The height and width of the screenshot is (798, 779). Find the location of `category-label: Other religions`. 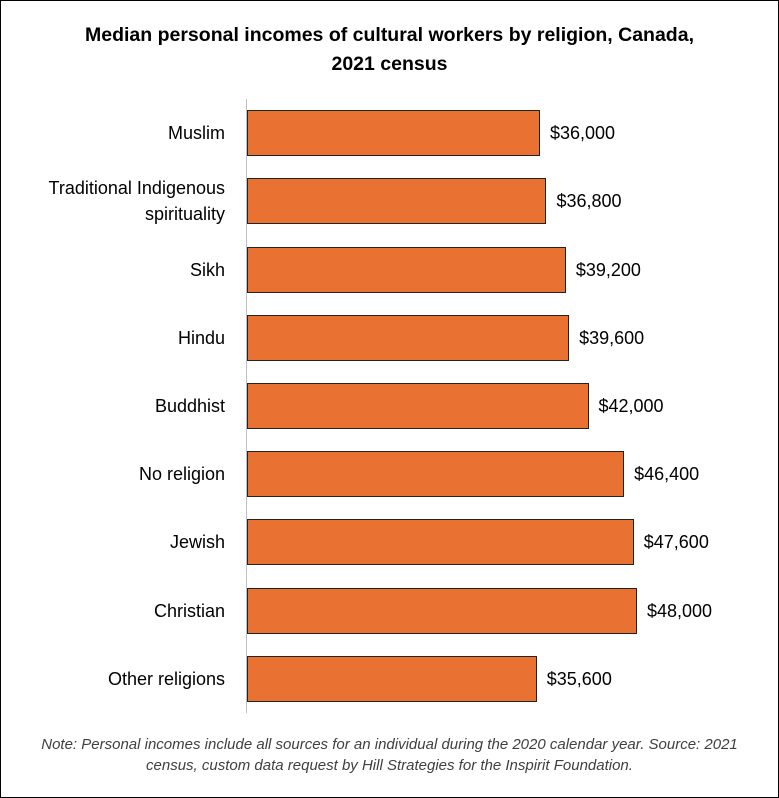

category-label: Other religions is located at coordinates (166, 678).